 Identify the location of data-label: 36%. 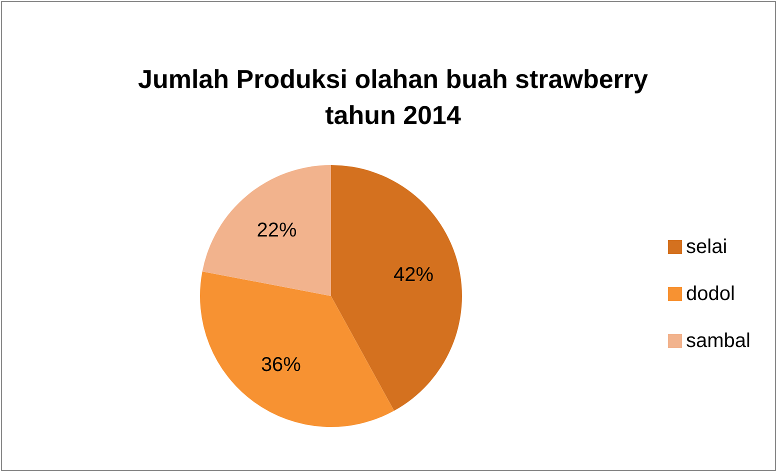
(281, 365).